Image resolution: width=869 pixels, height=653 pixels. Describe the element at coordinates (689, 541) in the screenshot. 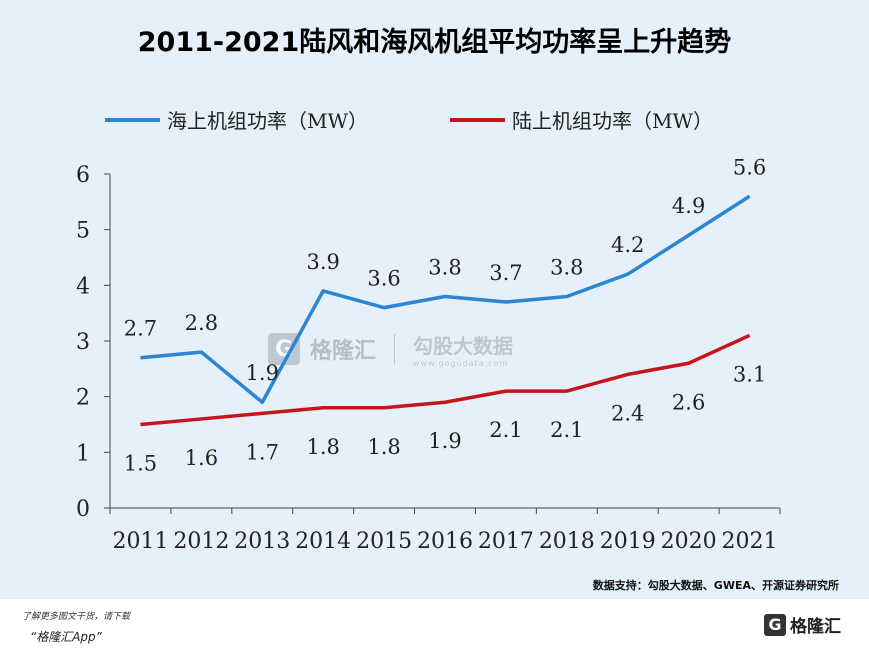

I see `x-tick-label: 2020` at that location.